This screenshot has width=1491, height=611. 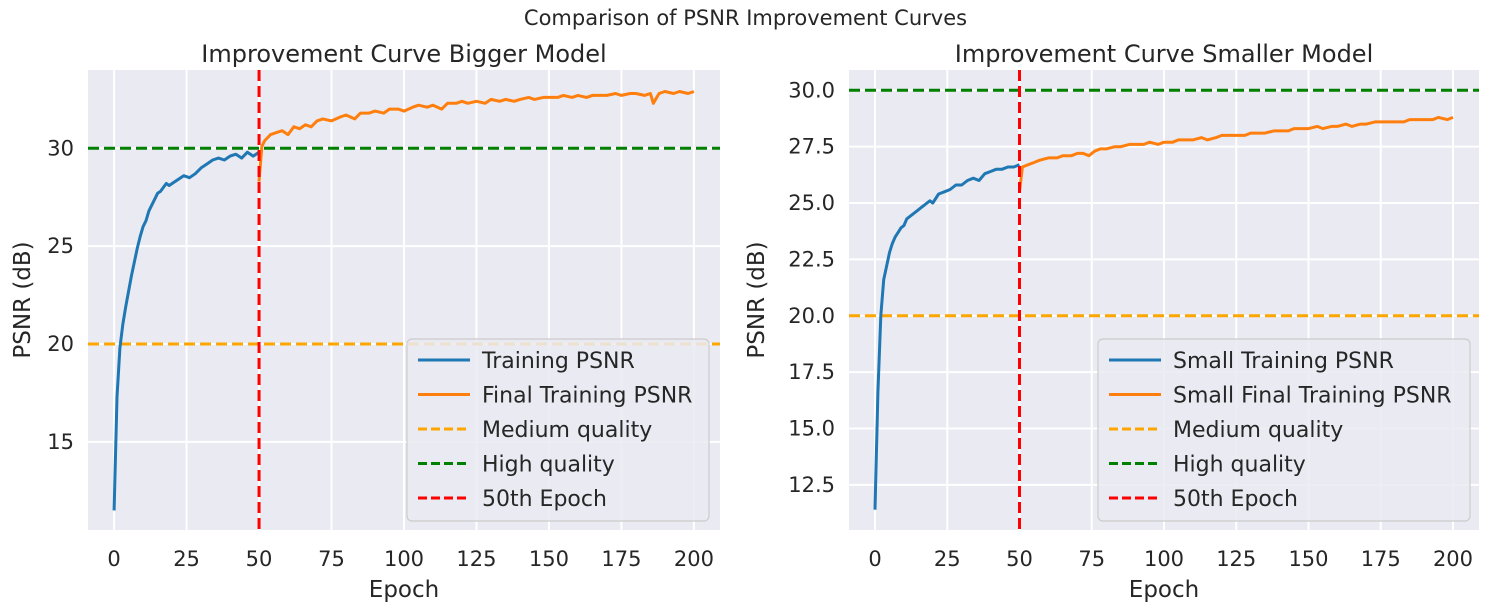 What do you see at coordinates (1164, 54) in the screenshot?
I see `chart-title: Improvement Curve Smaller Model` at bounding box center [1164, 54].